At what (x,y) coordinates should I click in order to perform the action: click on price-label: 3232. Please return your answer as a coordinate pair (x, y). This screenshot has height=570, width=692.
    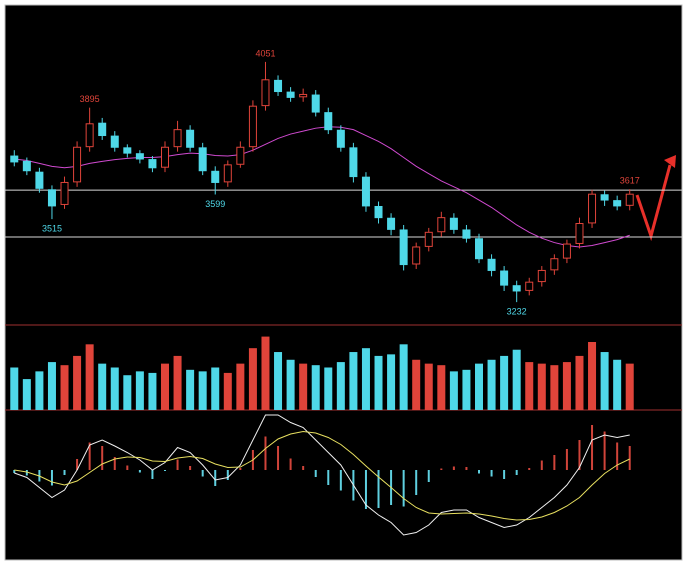
    Looking at the image, I should click on (517, 311).